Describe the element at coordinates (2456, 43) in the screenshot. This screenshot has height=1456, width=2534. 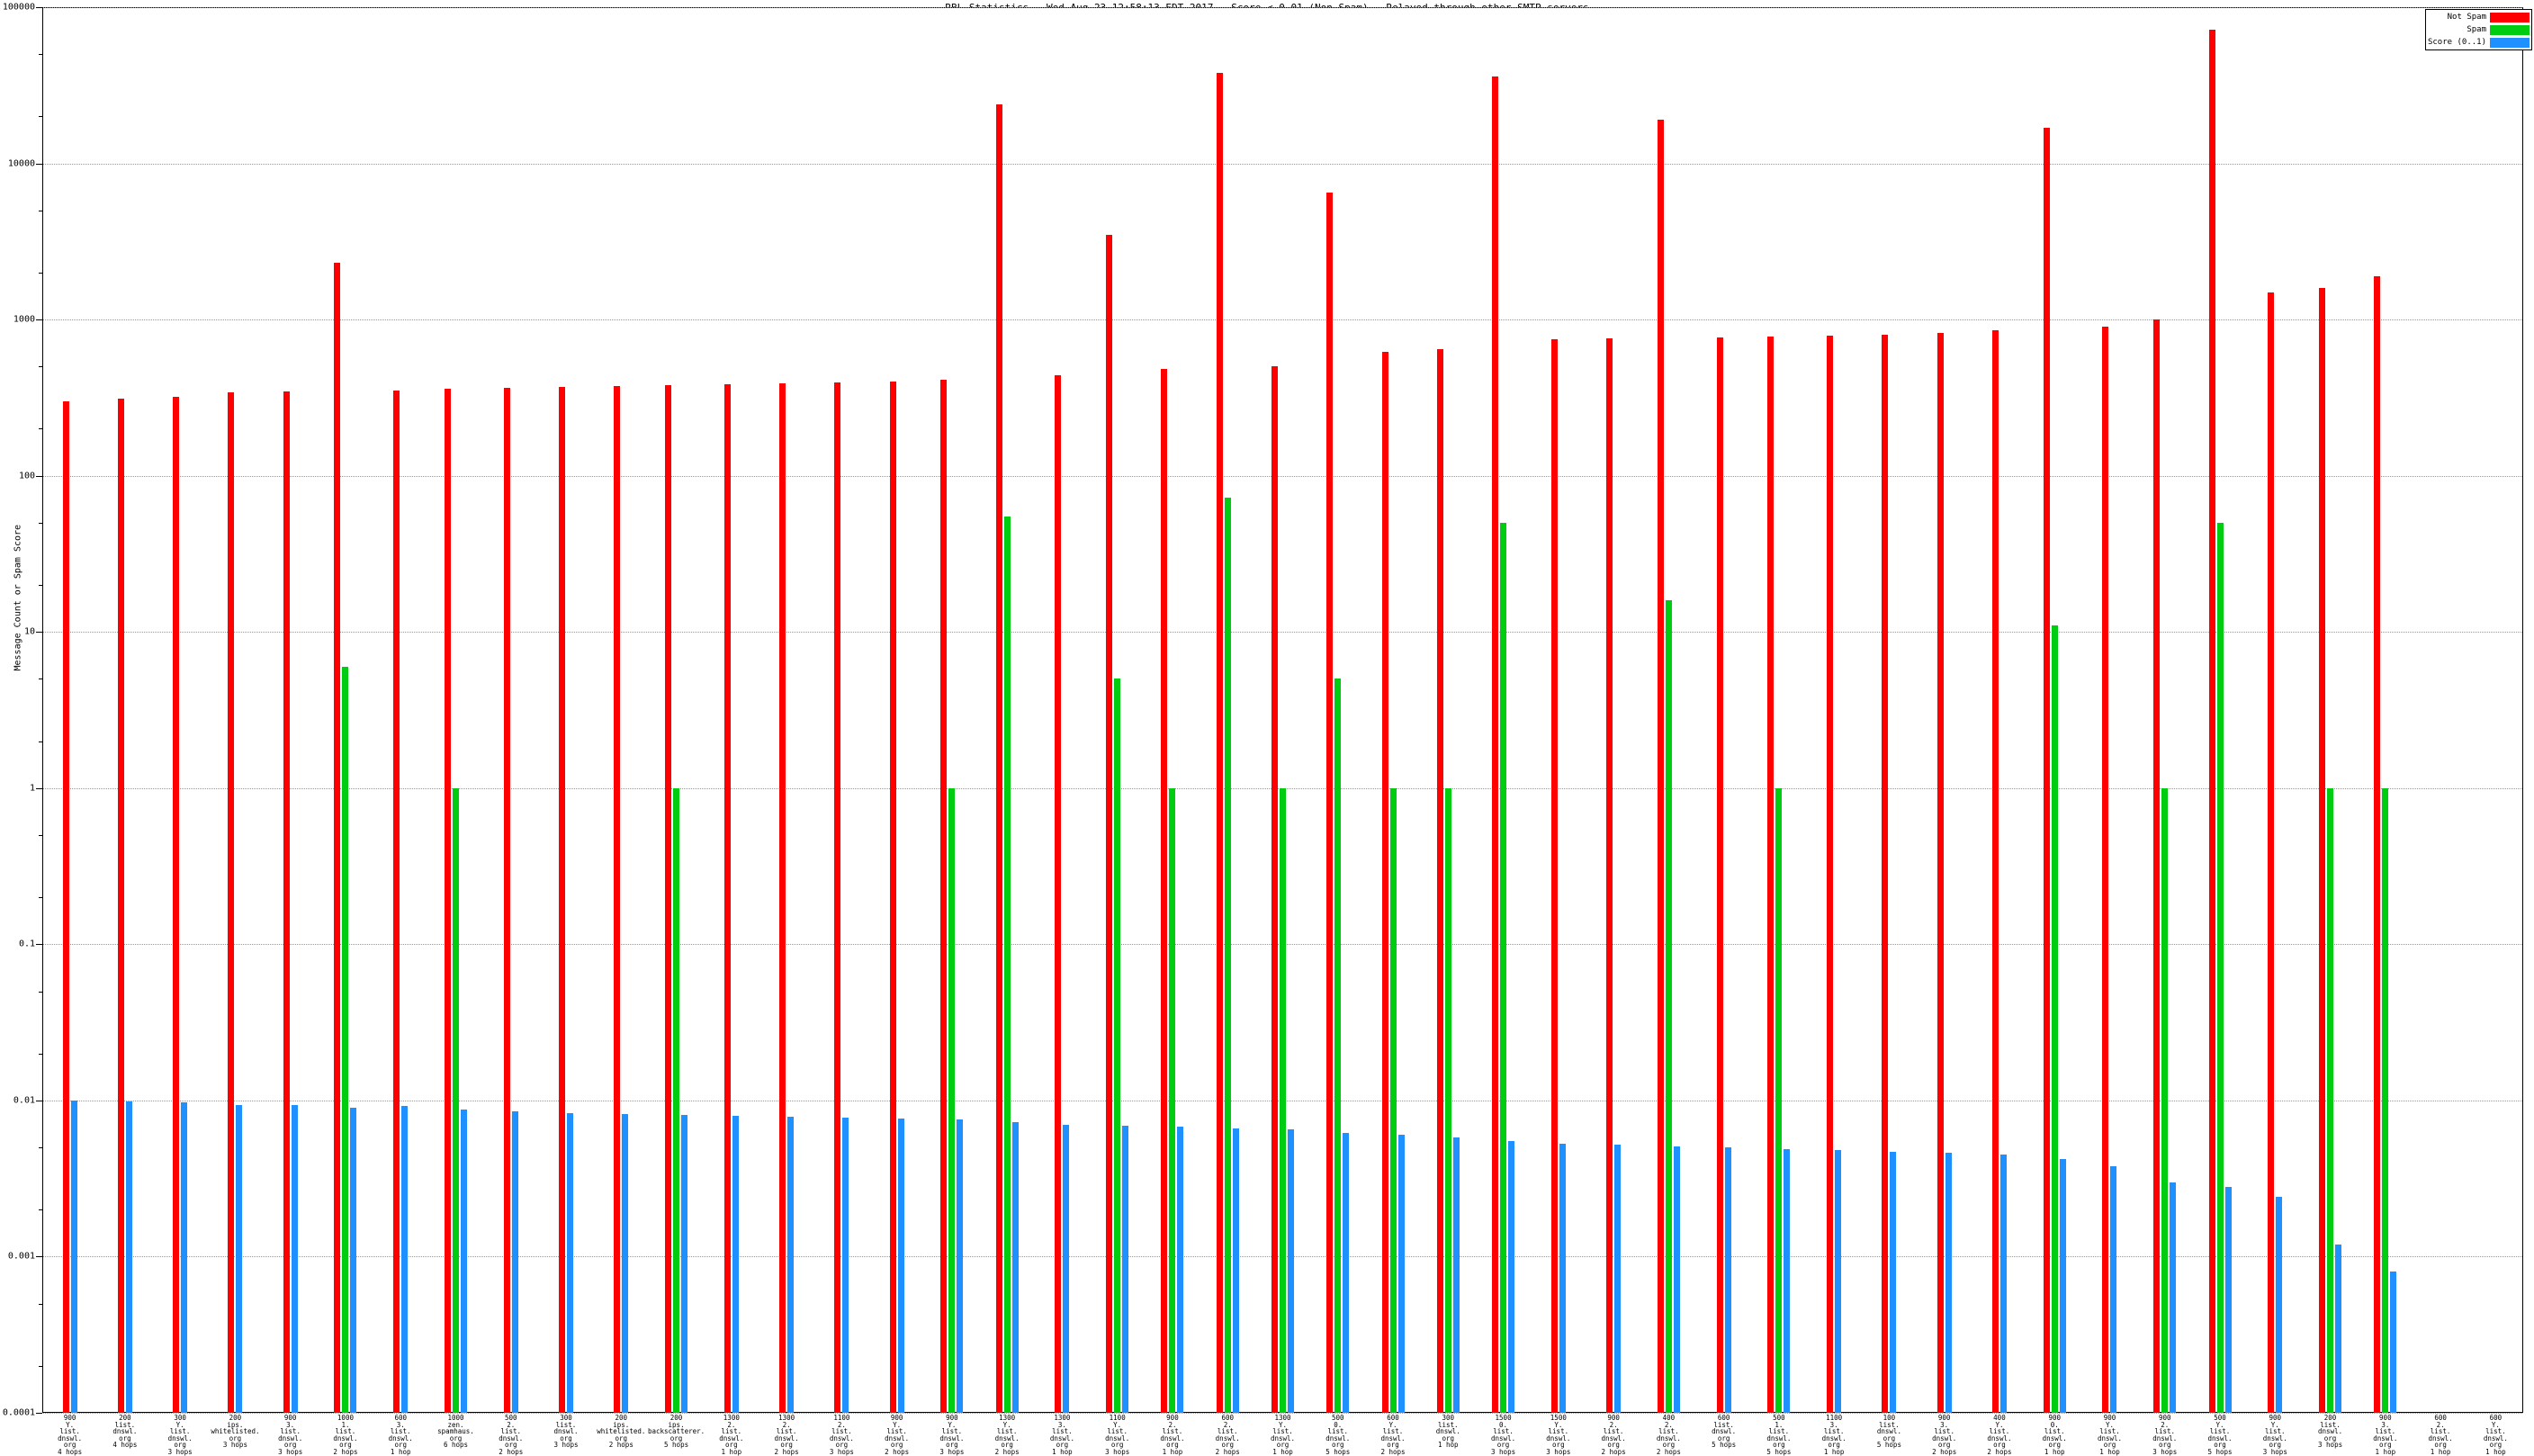
I see `legend-label: Score (0..1)` at that location.